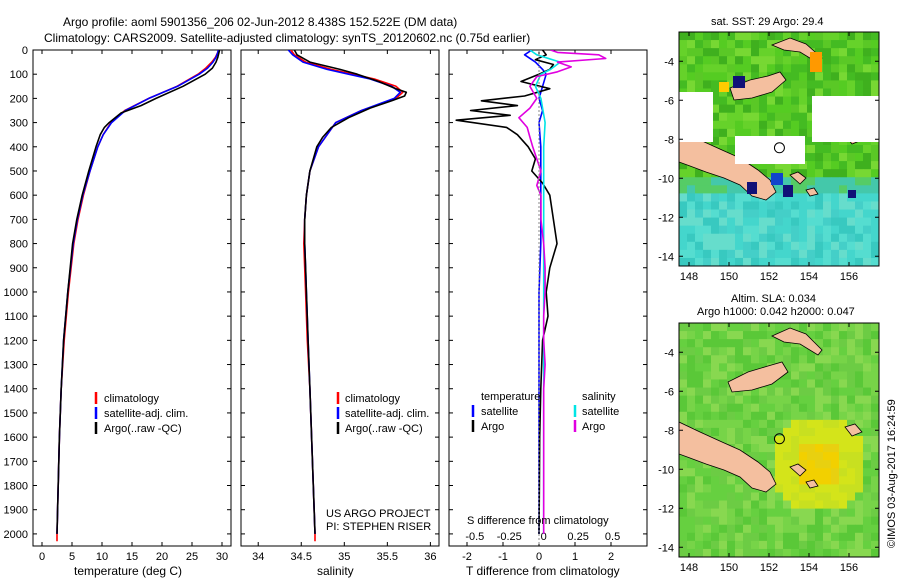 The height and width of the screenshot is (580, 900). Describe the element at coordinates (192, 557) in the screenshot. I see `x-tick-label: 25` at that location.